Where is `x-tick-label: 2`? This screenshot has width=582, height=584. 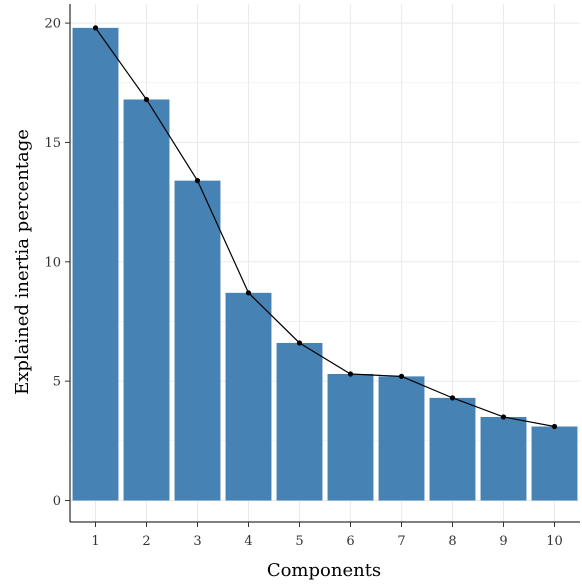 x-tick-label: 2 is located at coordinates (146, 541).